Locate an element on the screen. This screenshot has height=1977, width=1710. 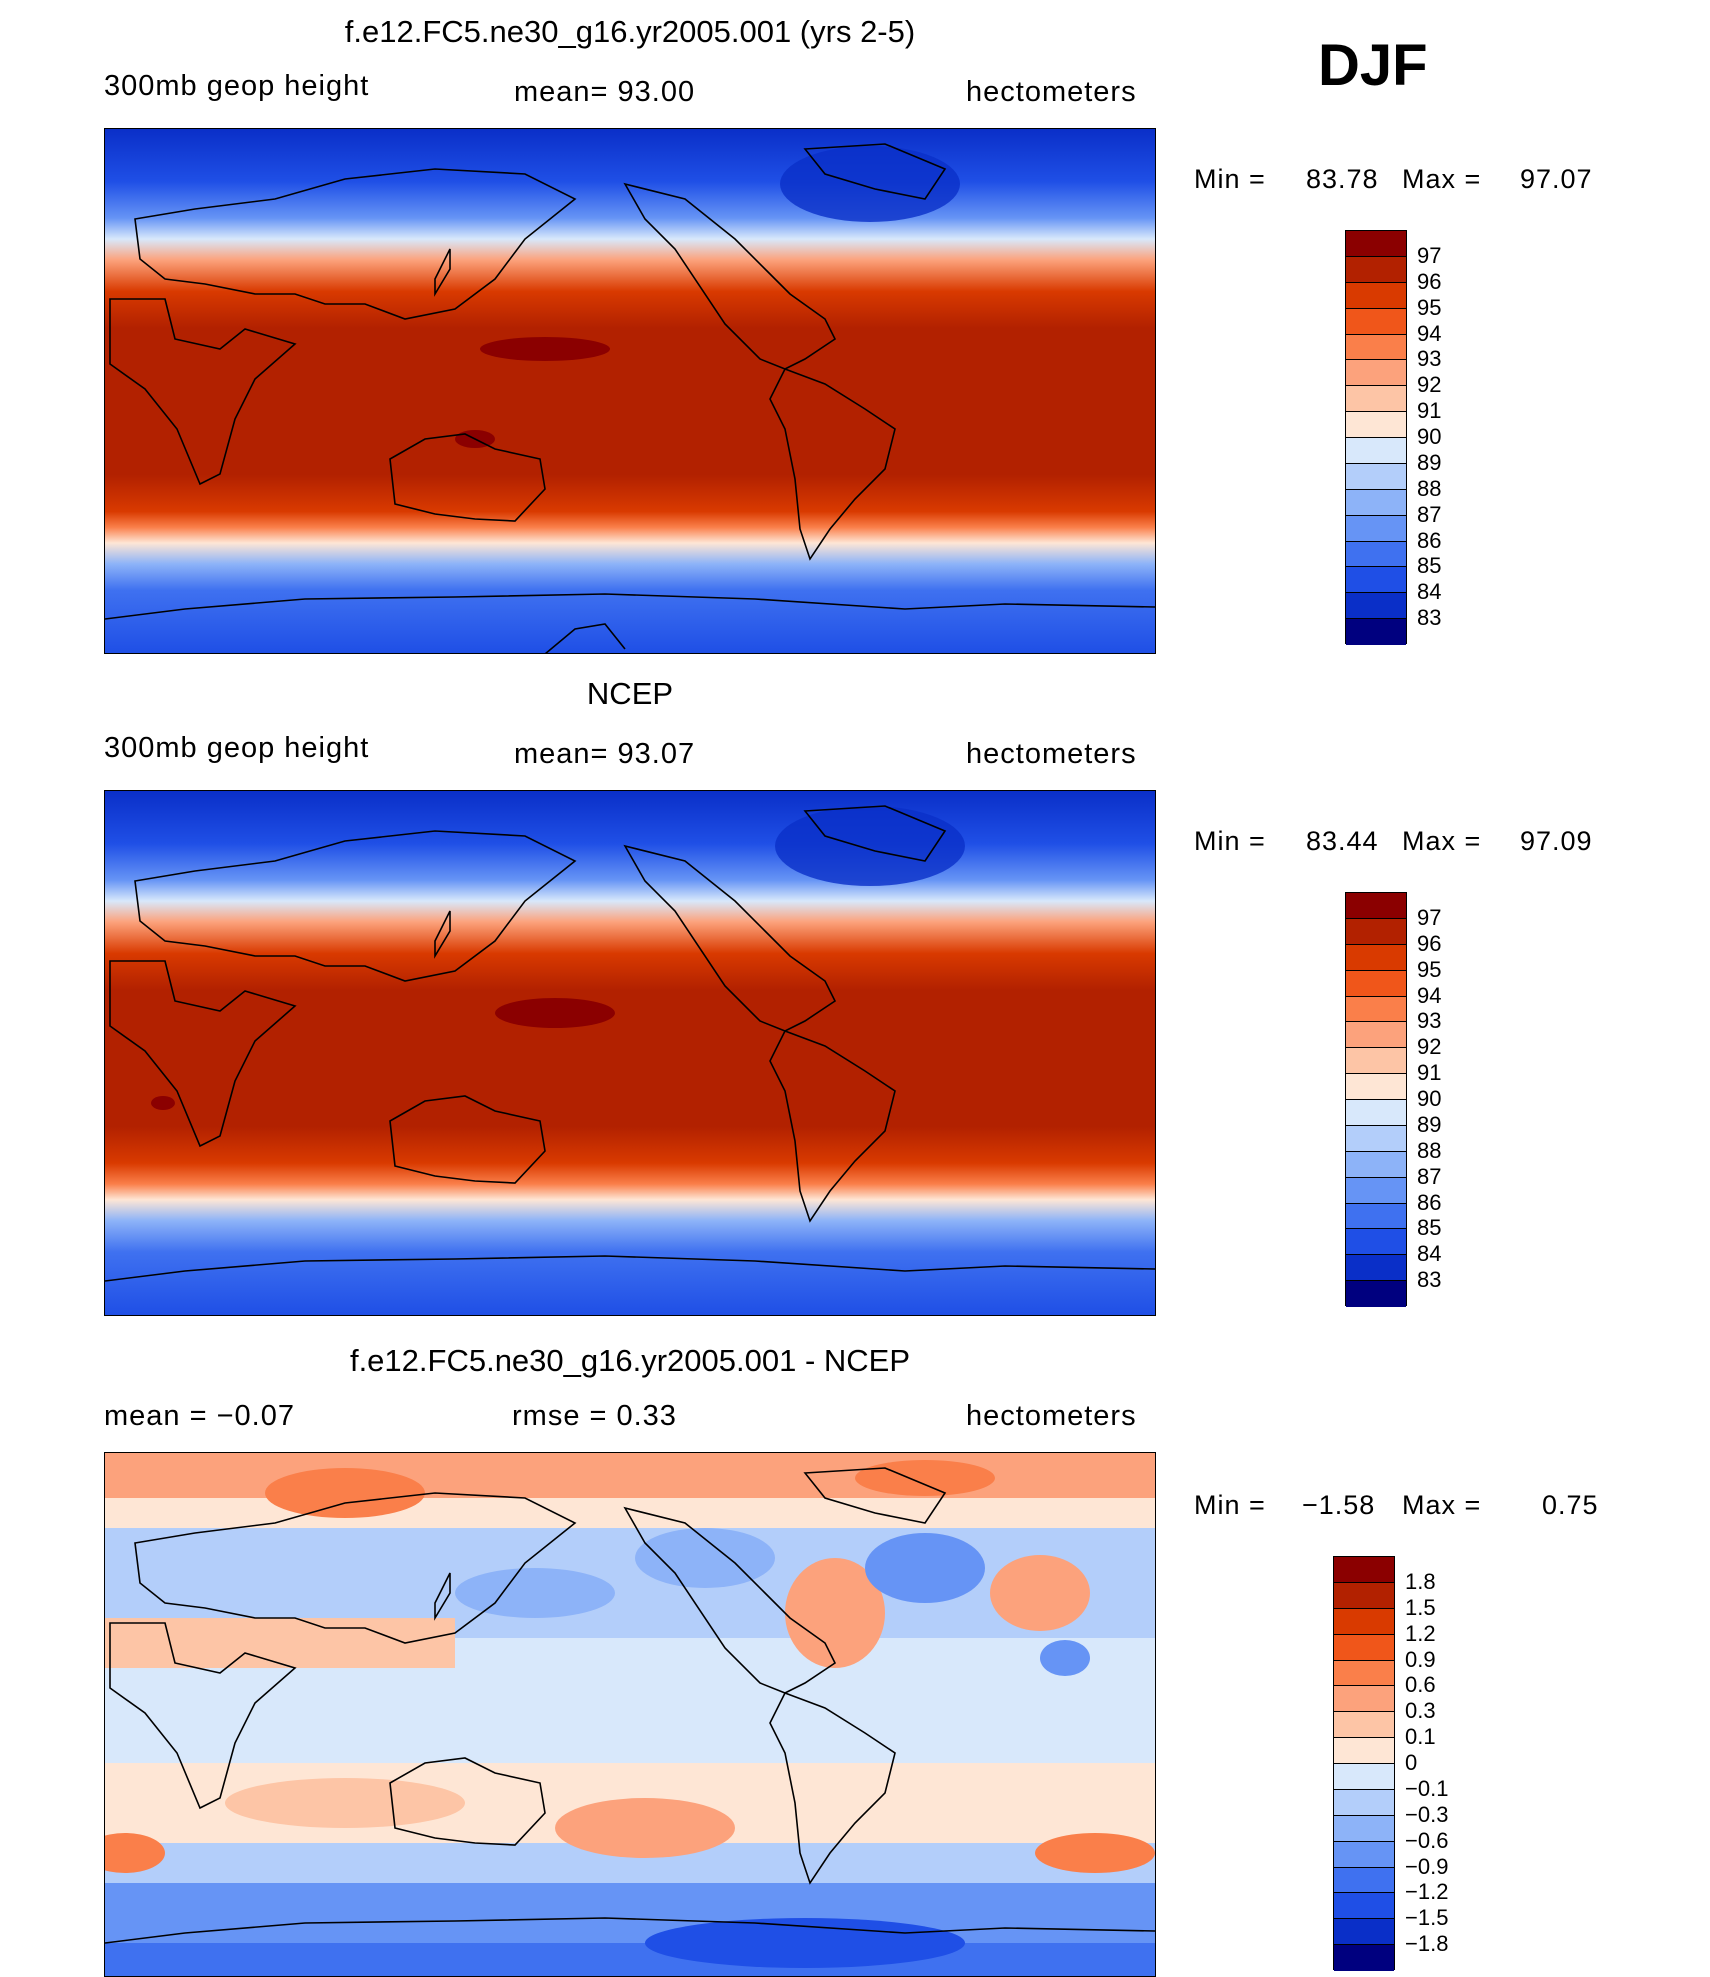
panel3-min-label: Min = is located at coordinates (1230, 1505).